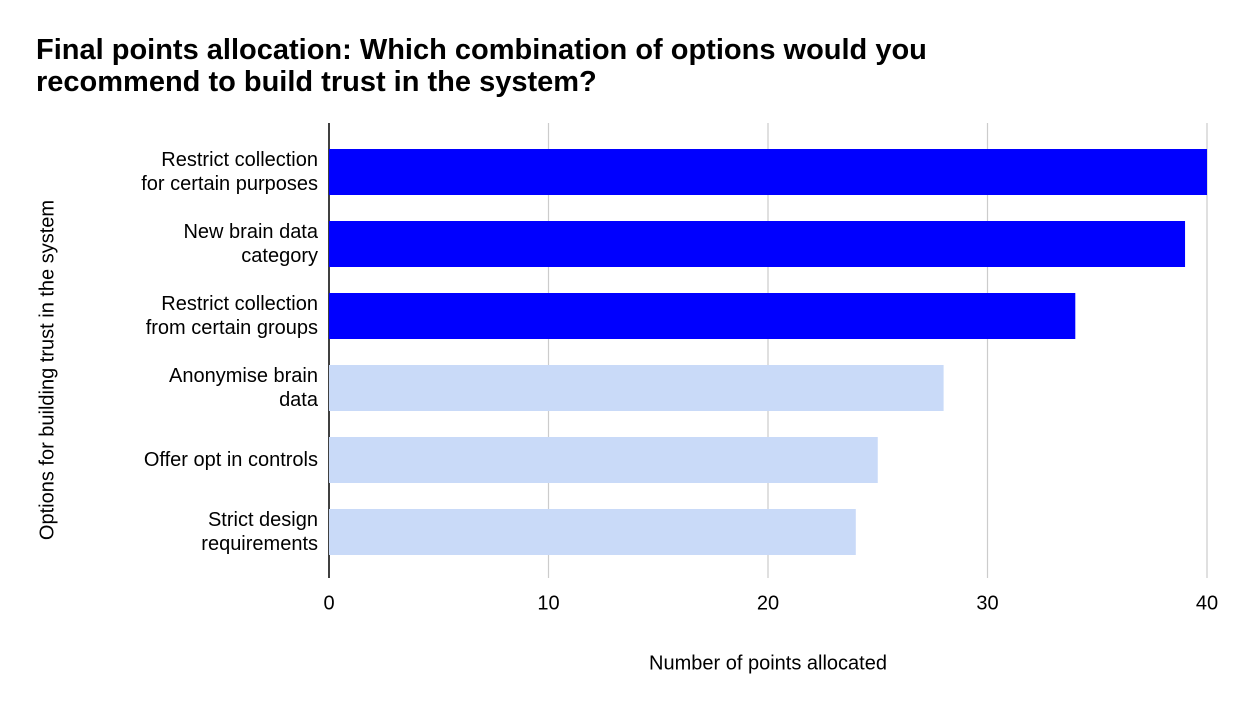 Image resolution: width=1242 pixels, height=712 pixels. Describe the element at coordinates (768, 603) in the screenshot. I see `x-tick-label: 20` at that location.